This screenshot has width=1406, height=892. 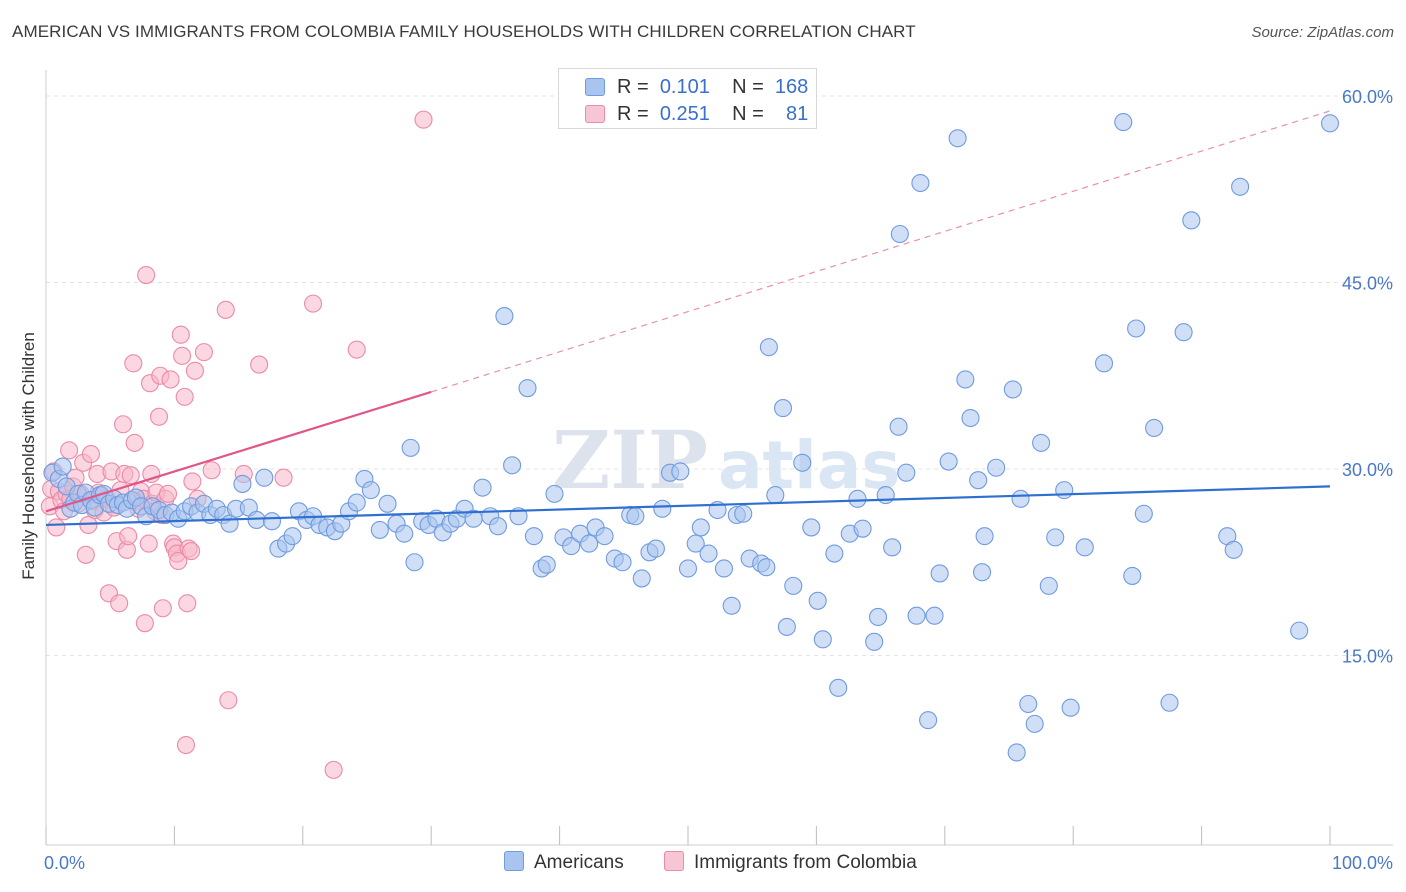 I want to click on trend-line-colombia, so click(x=238, y=451).